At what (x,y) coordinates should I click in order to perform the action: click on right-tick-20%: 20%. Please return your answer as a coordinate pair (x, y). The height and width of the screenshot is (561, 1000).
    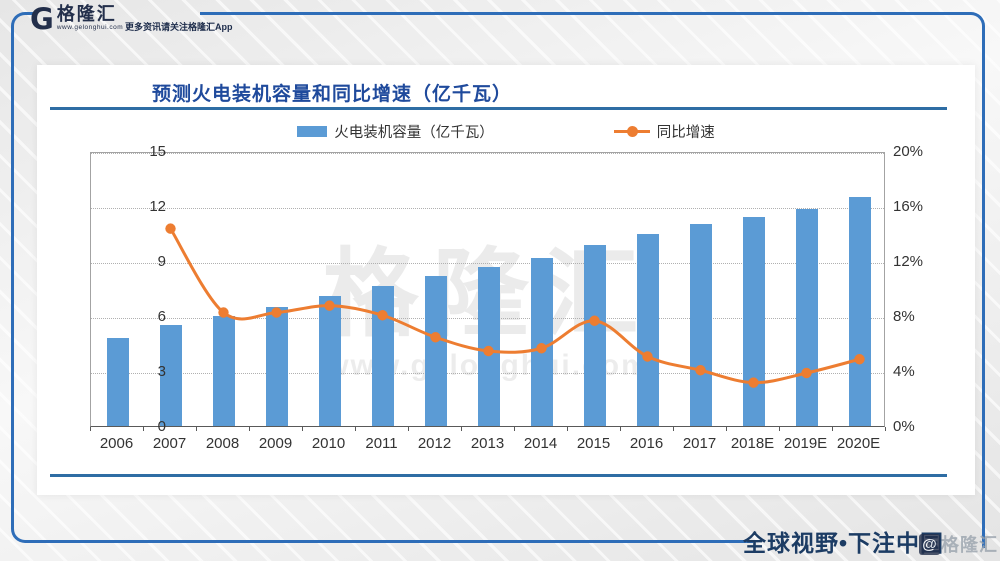
    Looking at the image, I should click on (908, 151).